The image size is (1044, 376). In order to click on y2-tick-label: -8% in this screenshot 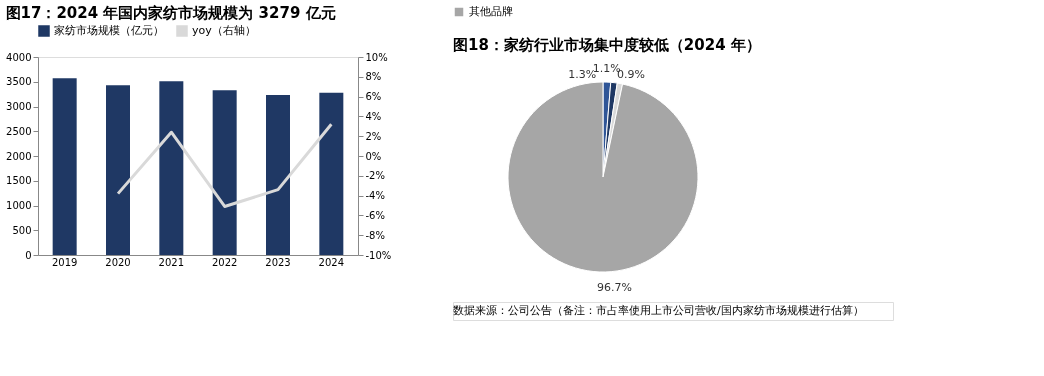, I will do `click(375, 235)`.